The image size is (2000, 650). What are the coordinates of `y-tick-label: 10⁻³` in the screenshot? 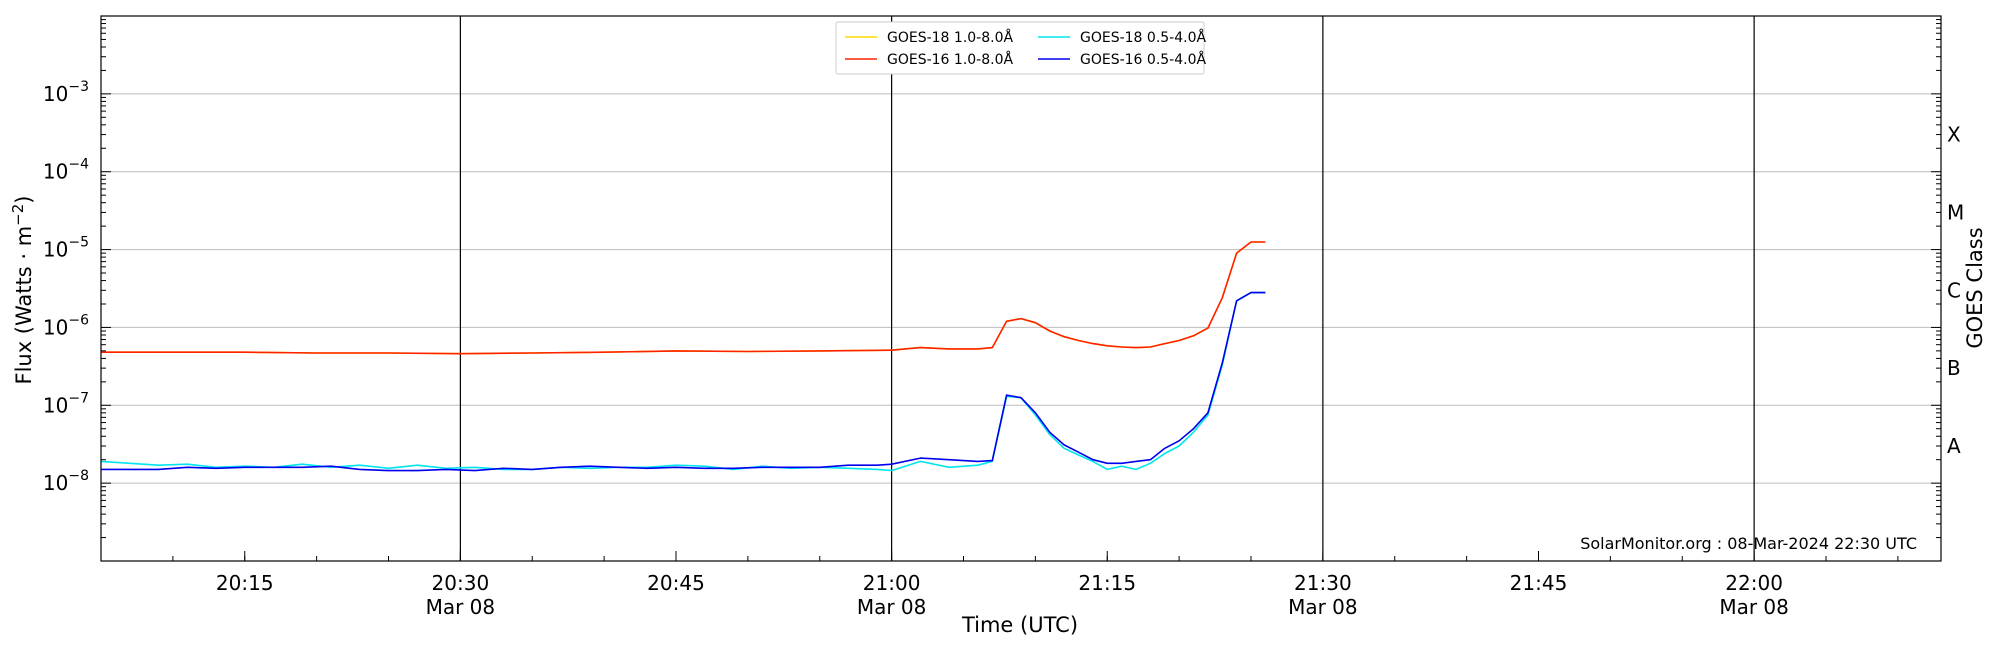 It's located at (66, 92).